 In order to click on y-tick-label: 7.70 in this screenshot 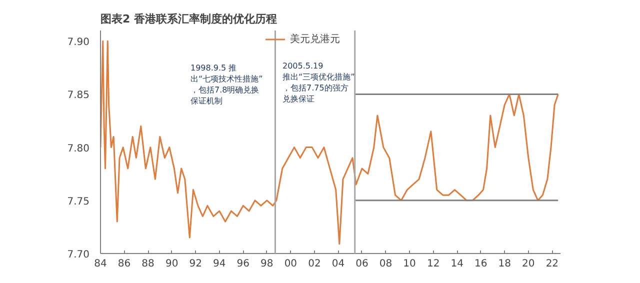, I will do `click(78, 255)`.